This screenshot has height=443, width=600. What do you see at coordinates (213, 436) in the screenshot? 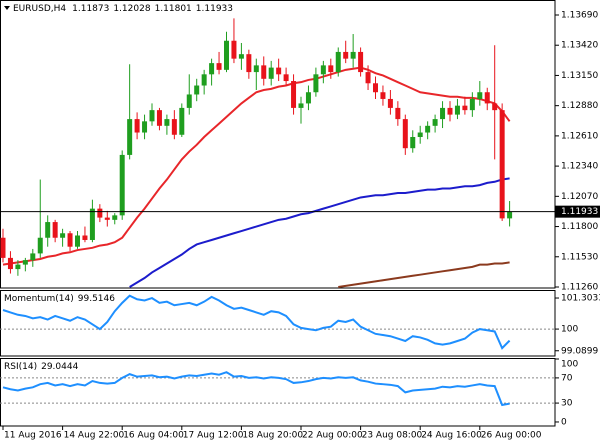
I see `x-tick-label: 17 Aug 12:00` at bounding box center [213, 436].